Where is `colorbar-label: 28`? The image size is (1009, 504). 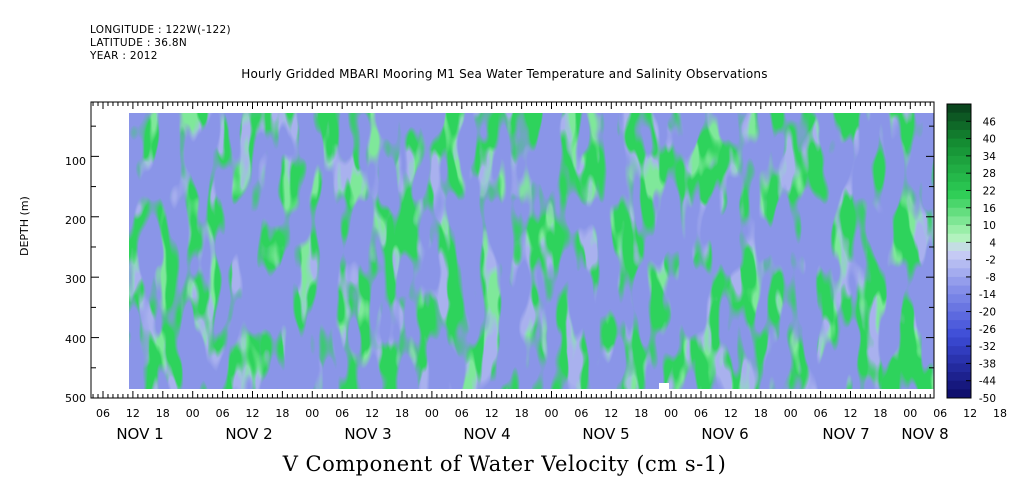
colorbar-label: 28 is located at coordinates (989, 174).